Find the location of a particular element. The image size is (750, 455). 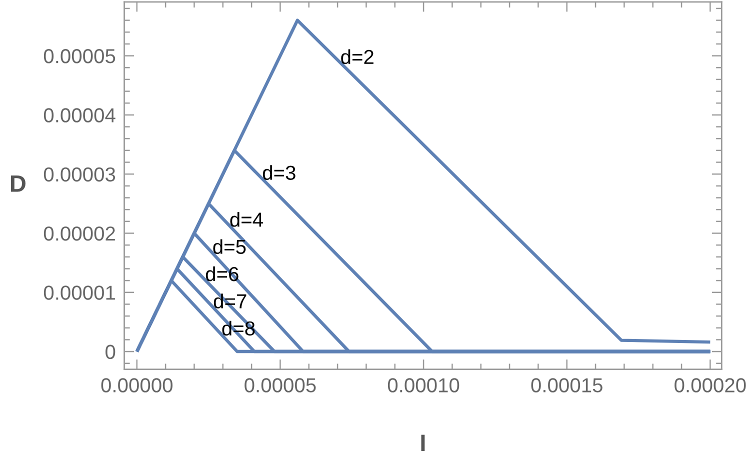

x-tick-label: 0.00000 is located at coordinates (136, 385).